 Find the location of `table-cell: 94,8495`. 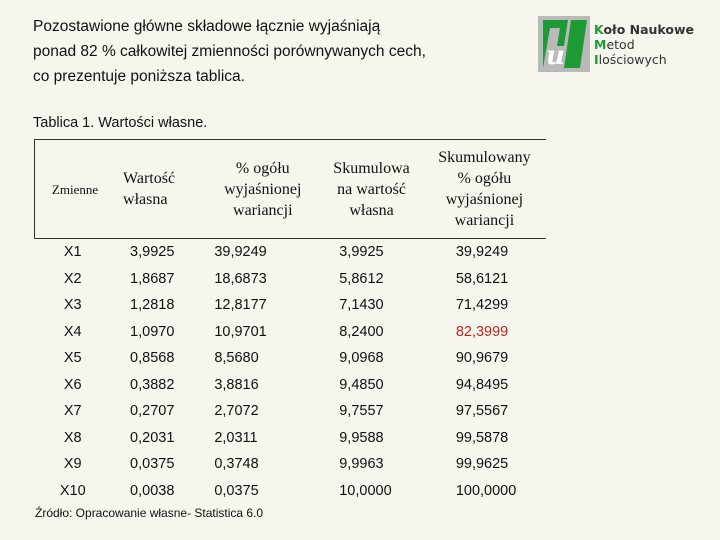

table-cell: 94,8495 is located at coordinates (482, 384).